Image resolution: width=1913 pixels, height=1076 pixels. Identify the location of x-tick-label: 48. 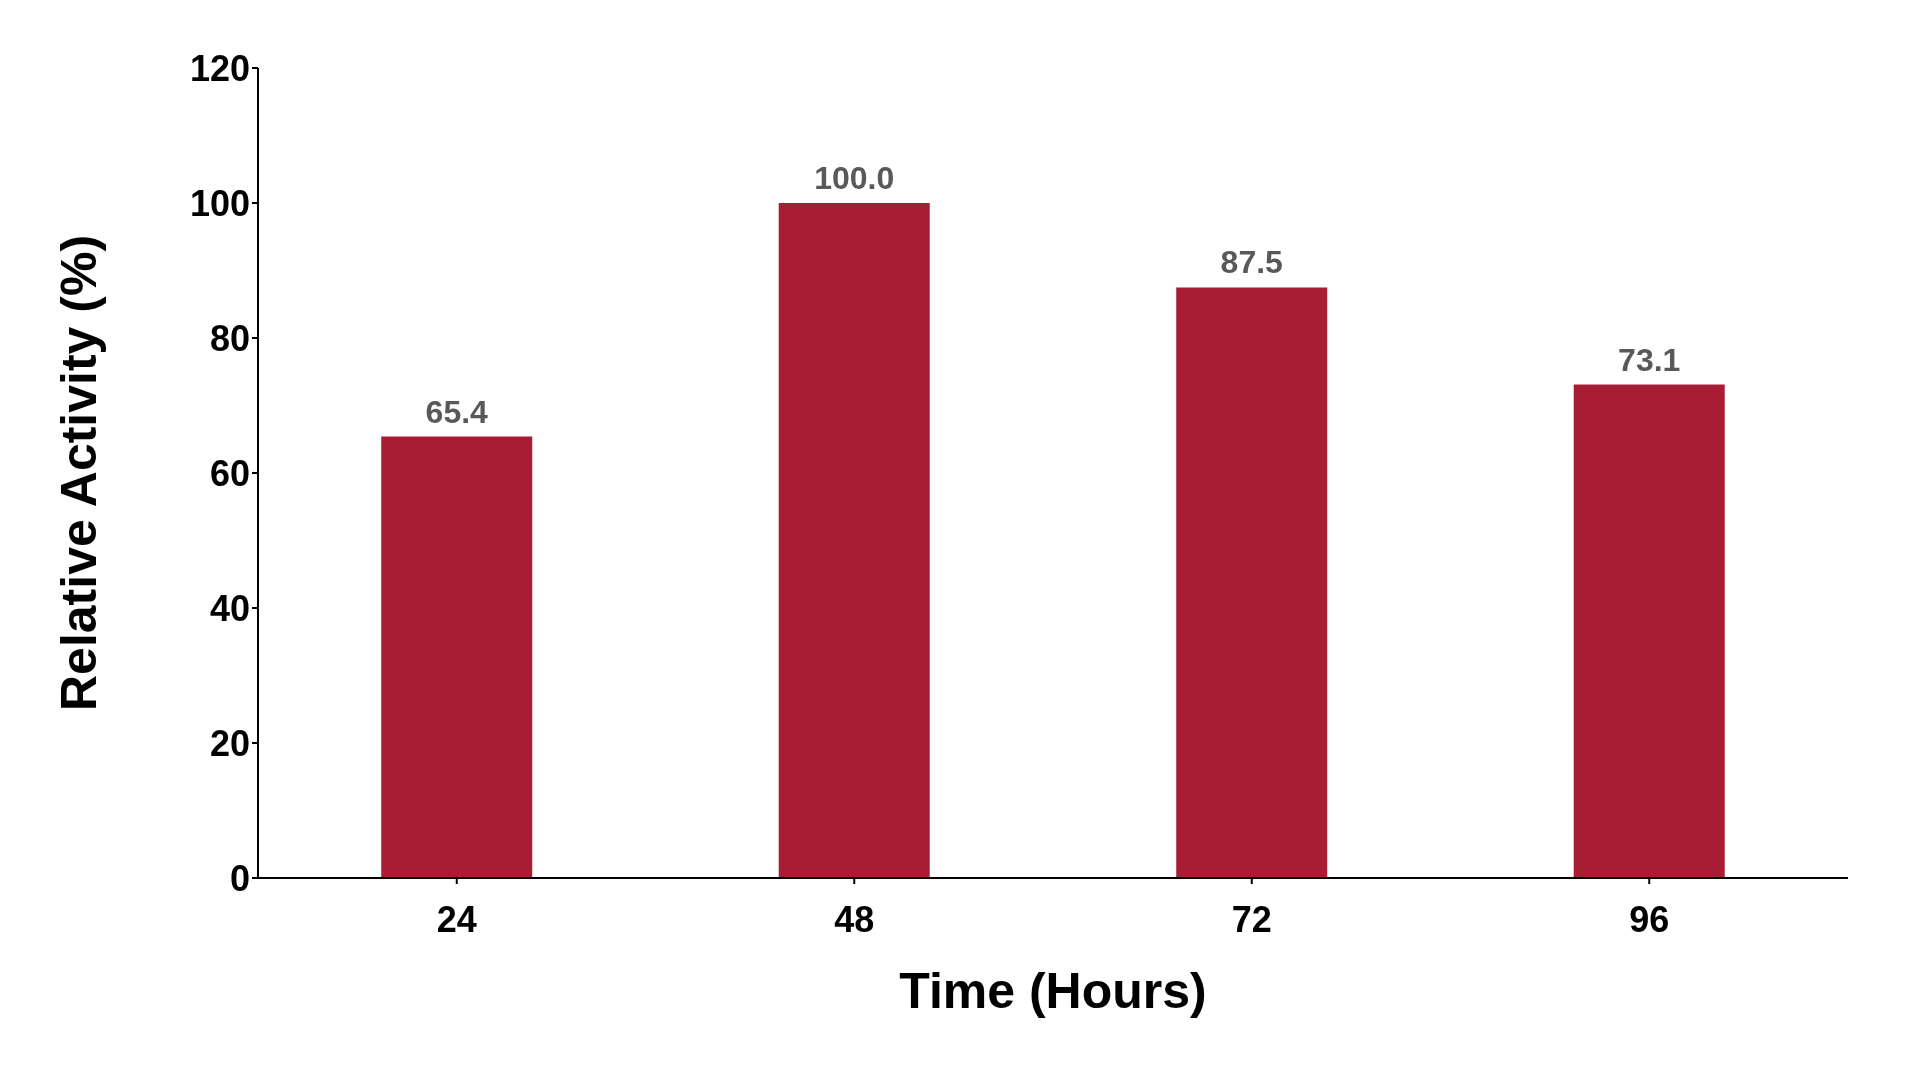
(854, 919).